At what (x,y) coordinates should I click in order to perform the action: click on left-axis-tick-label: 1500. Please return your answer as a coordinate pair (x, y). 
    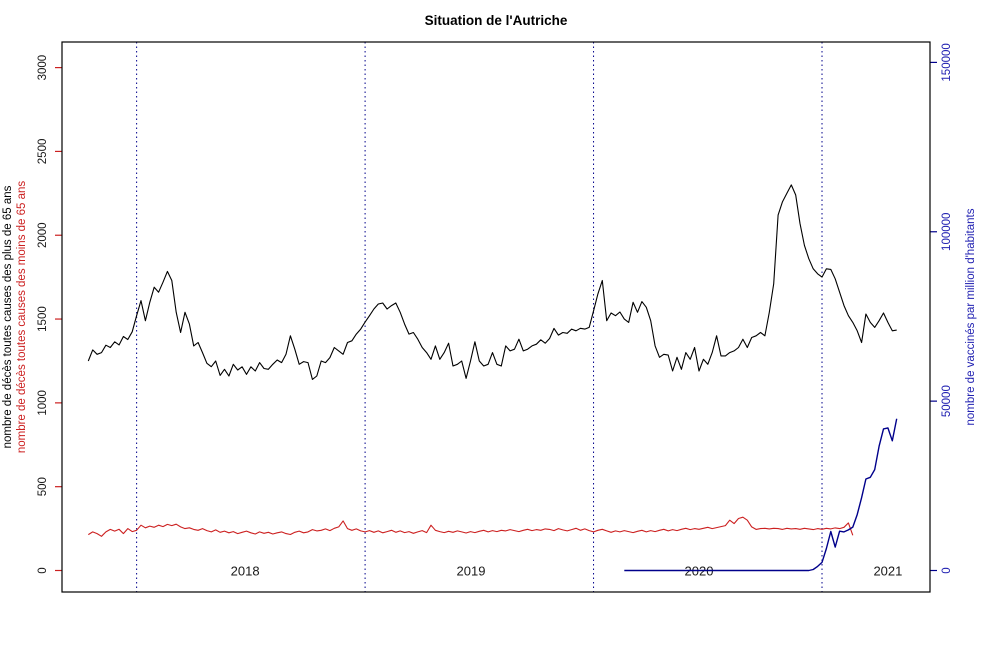
    Looking at the image, I should click on (43, 319).